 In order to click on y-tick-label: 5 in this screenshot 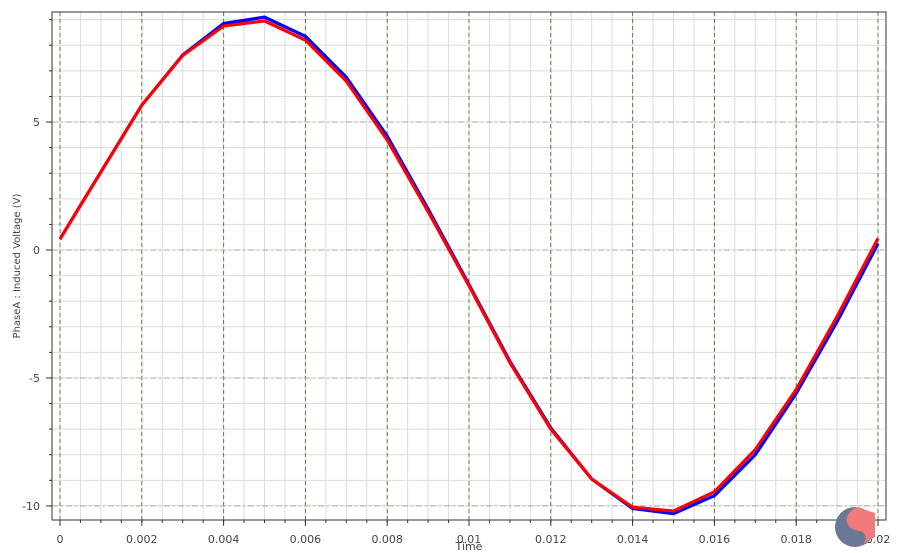, I will do `click(36, 122)`.